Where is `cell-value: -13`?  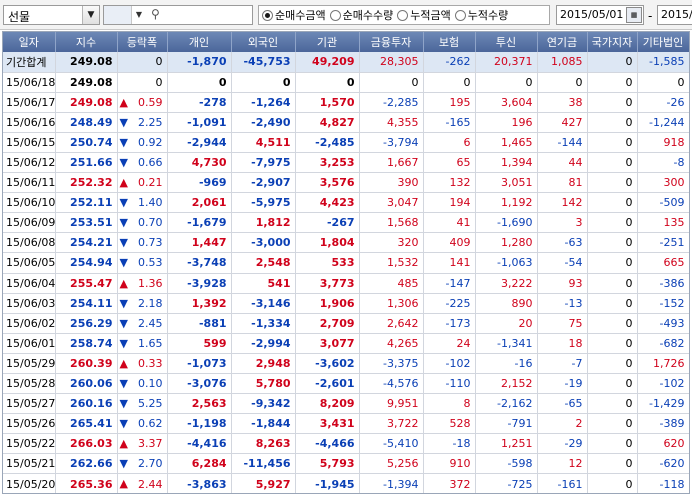
cell-value: -13 is located at coordinates (573, 303).